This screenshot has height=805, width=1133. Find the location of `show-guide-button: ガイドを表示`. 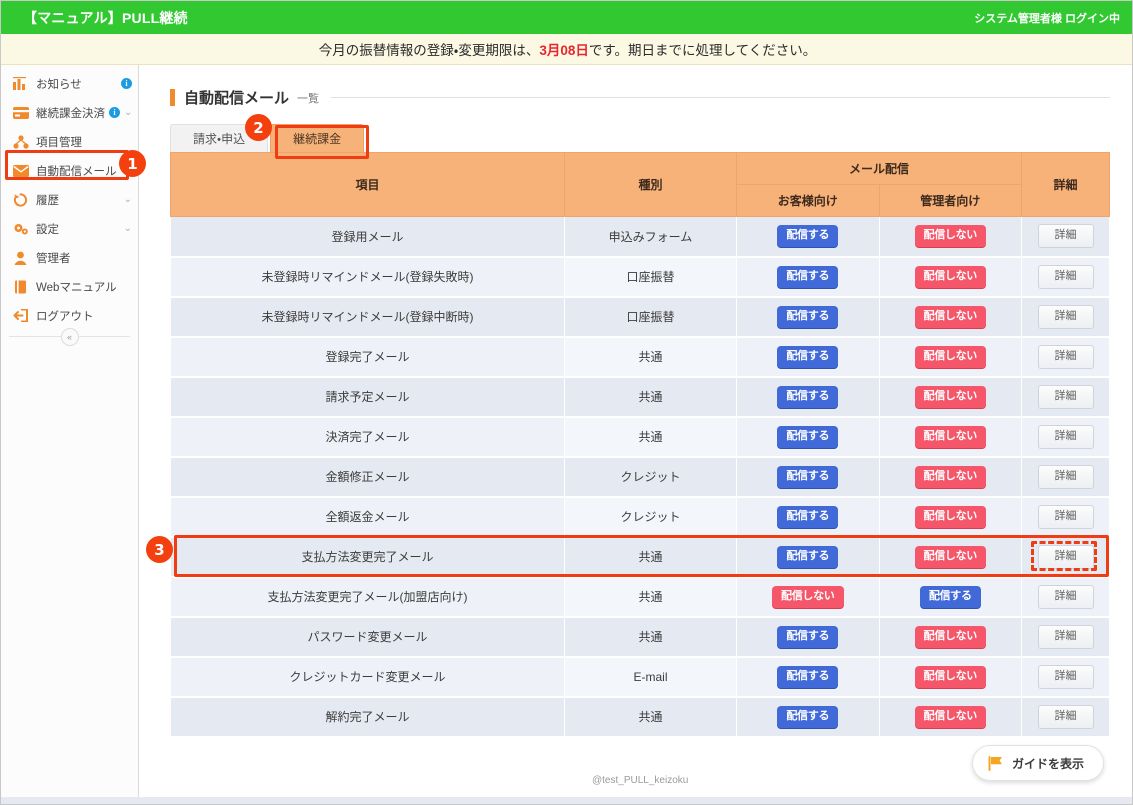

show-guide-button: ガイドを表示 is located at coordinates (1037, 763).